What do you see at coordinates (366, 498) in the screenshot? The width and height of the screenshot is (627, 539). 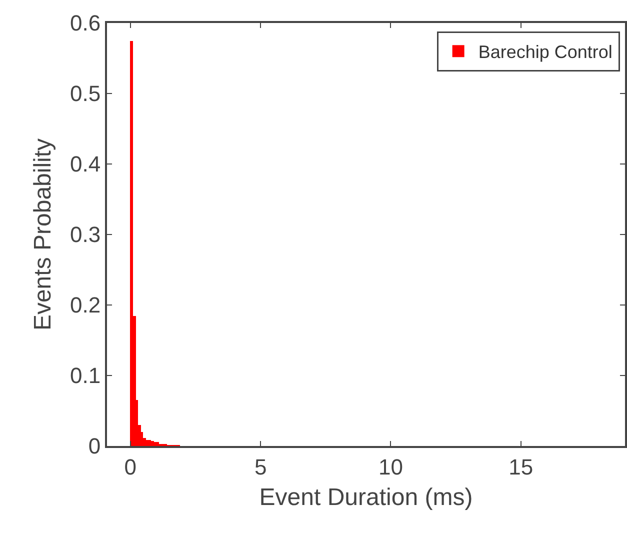 I see `x-axis-title: Event Duration (ms)` at bounding box center [366, 498].